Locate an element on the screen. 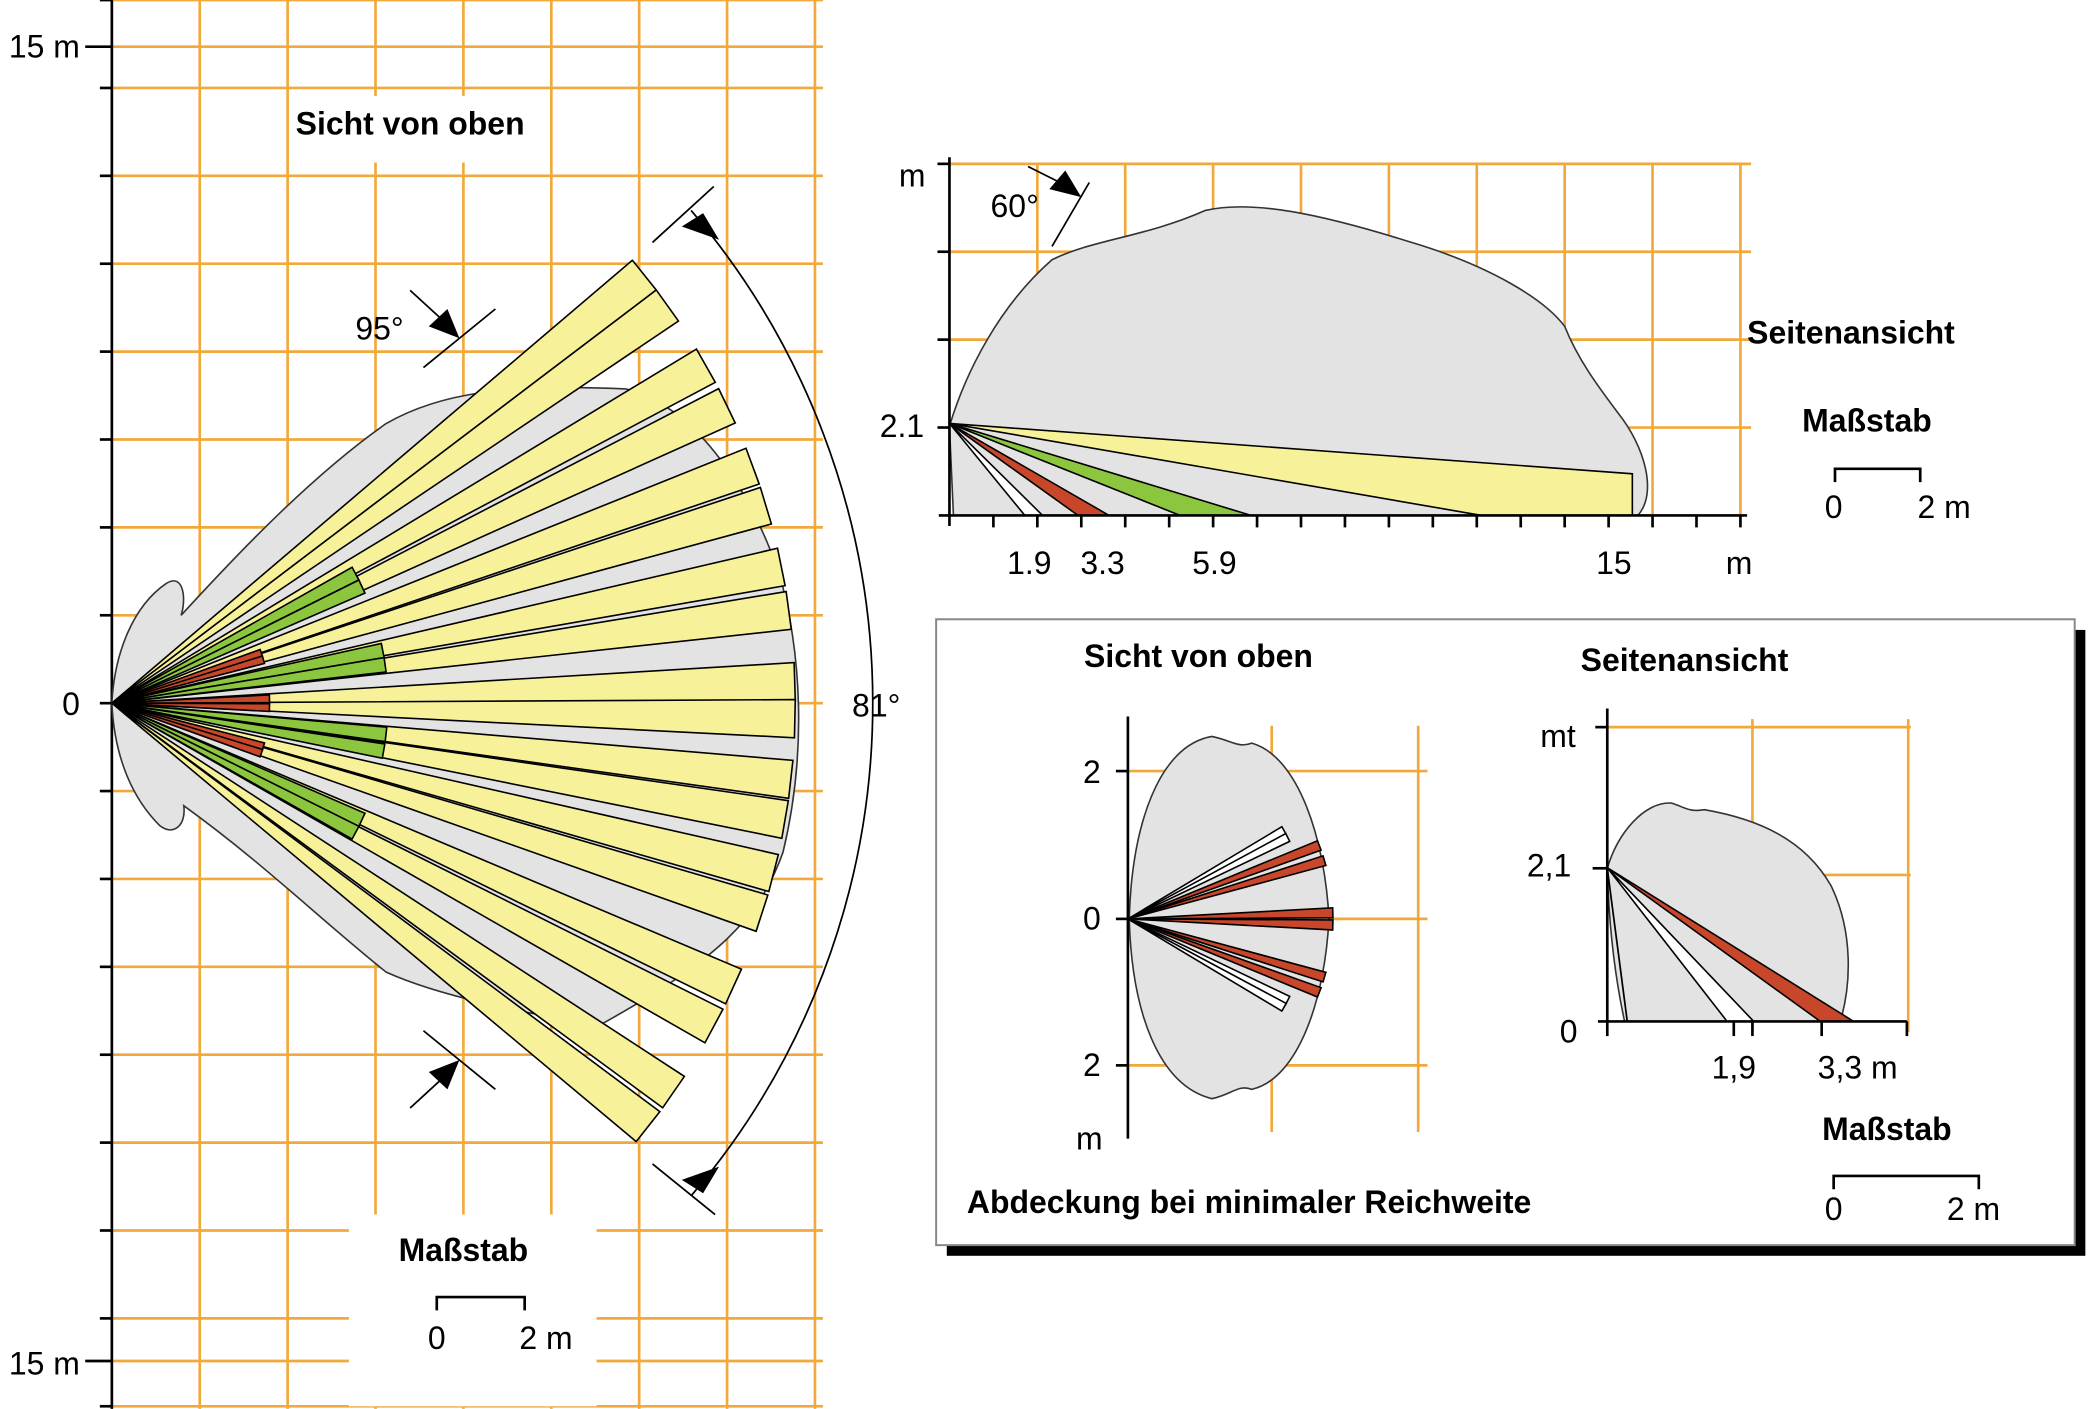 Image resolution: width=2088 pixels, height=1409 pixels. x-tick-3.3: 3.3 is located at coordinates (1102, 563).